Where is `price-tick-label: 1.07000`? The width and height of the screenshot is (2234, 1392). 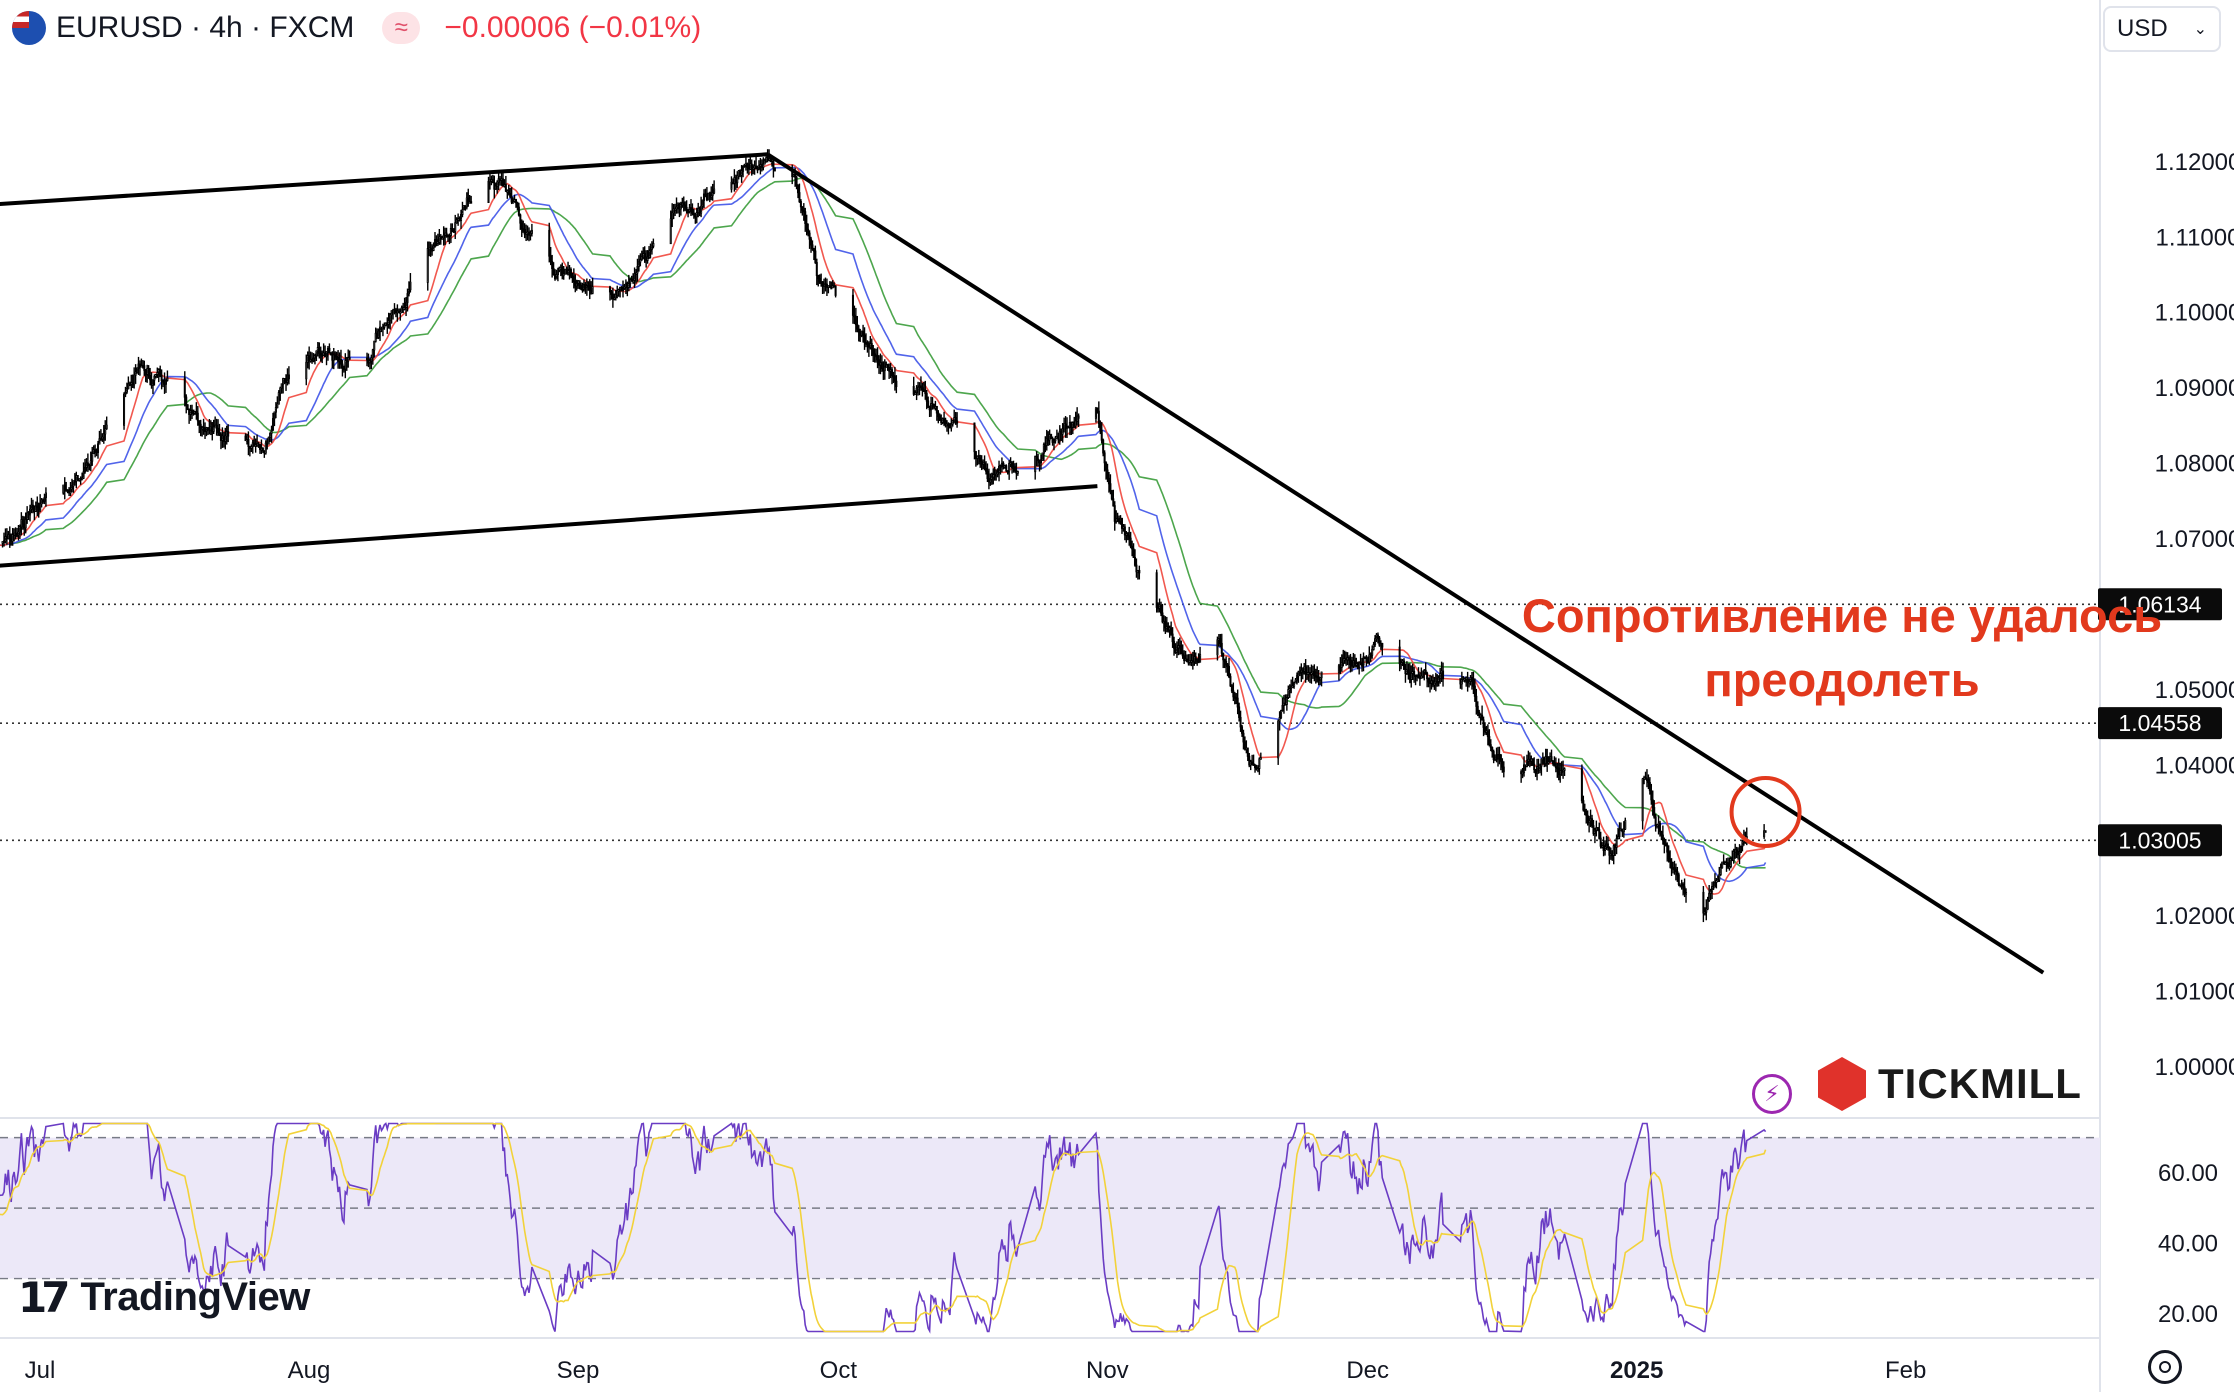 price-tick-label: 1.07000 is located at coordinates (2194, 539).